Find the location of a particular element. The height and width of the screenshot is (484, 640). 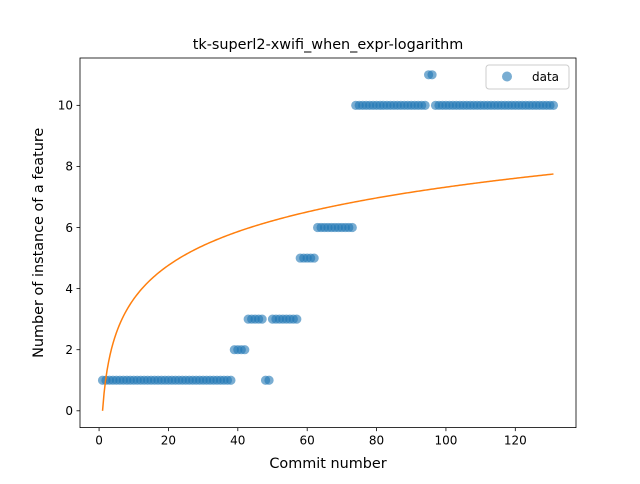

legend: data is located at coordinates (527, 77).